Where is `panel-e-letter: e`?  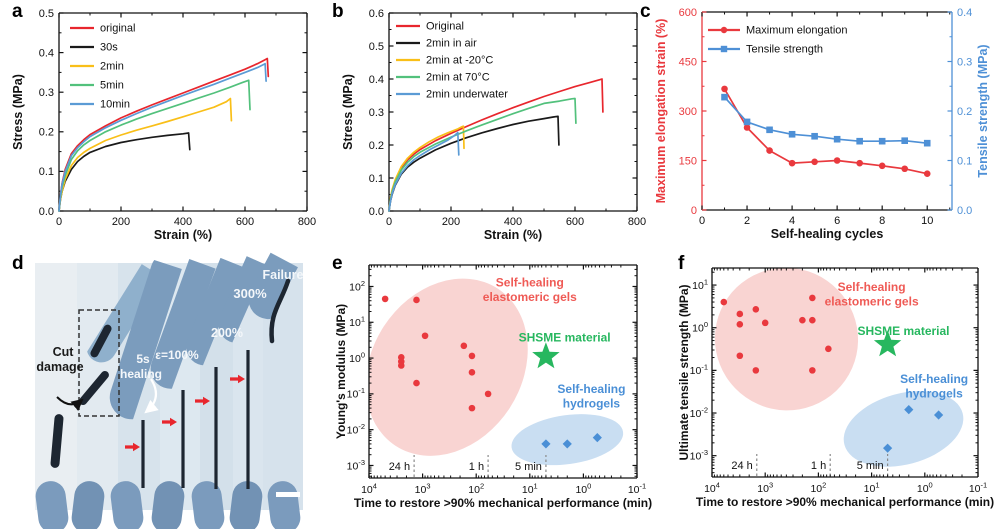 panel-e-letter: e is located at coordinates (337, 263).